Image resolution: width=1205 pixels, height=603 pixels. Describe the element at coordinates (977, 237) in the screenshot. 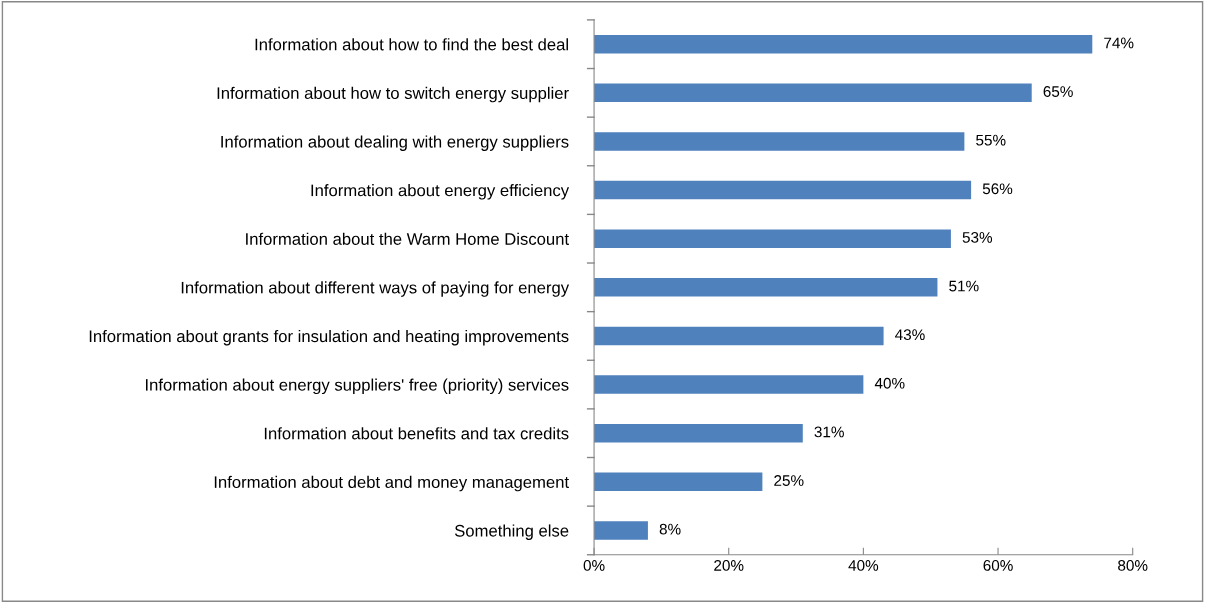

I see `data-label: 53%` at that location.